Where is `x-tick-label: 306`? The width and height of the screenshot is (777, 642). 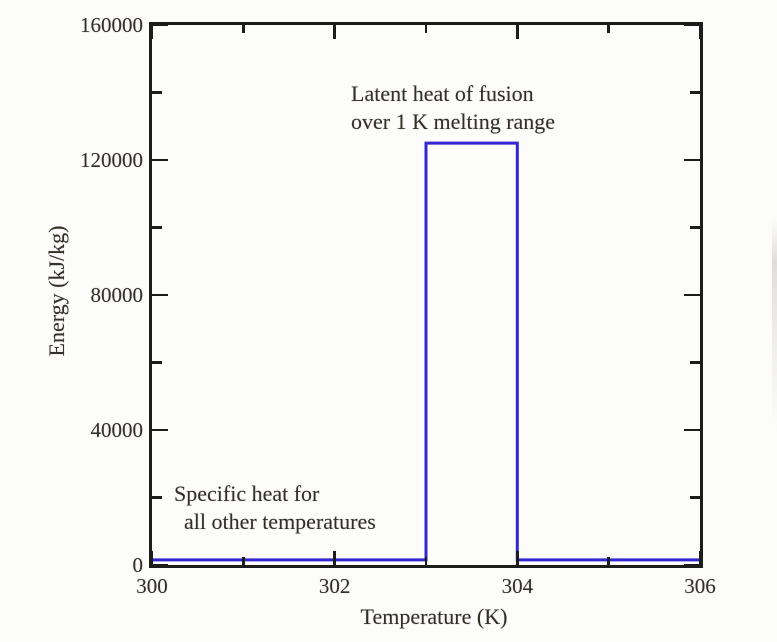 x-tick-label: 306 is located at coordinates (700, 586).